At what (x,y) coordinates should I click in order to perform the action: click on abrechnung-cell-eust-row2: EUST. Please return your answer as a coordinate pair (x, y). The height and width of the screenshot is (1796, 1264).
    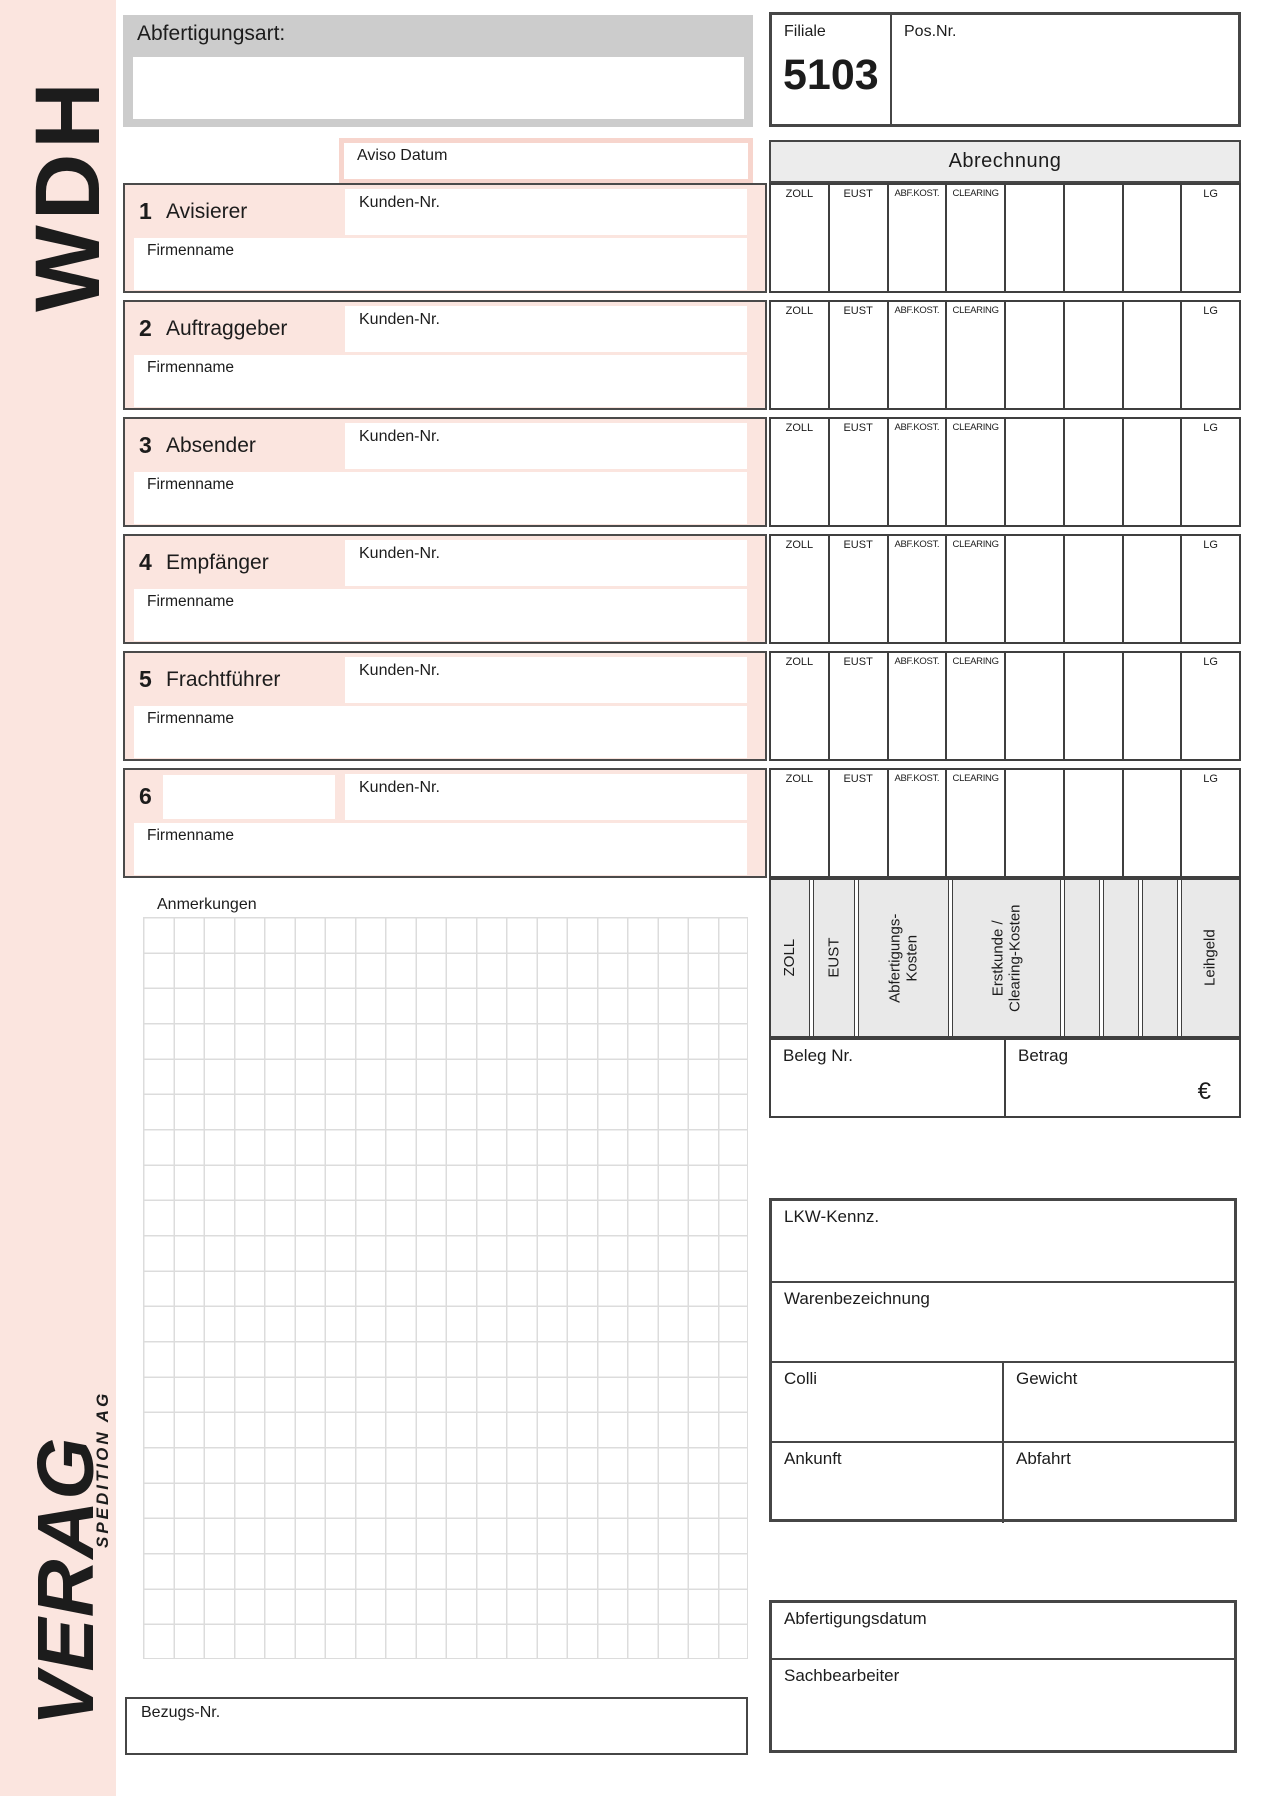
    Looking at the image, I should click on (857, 355).